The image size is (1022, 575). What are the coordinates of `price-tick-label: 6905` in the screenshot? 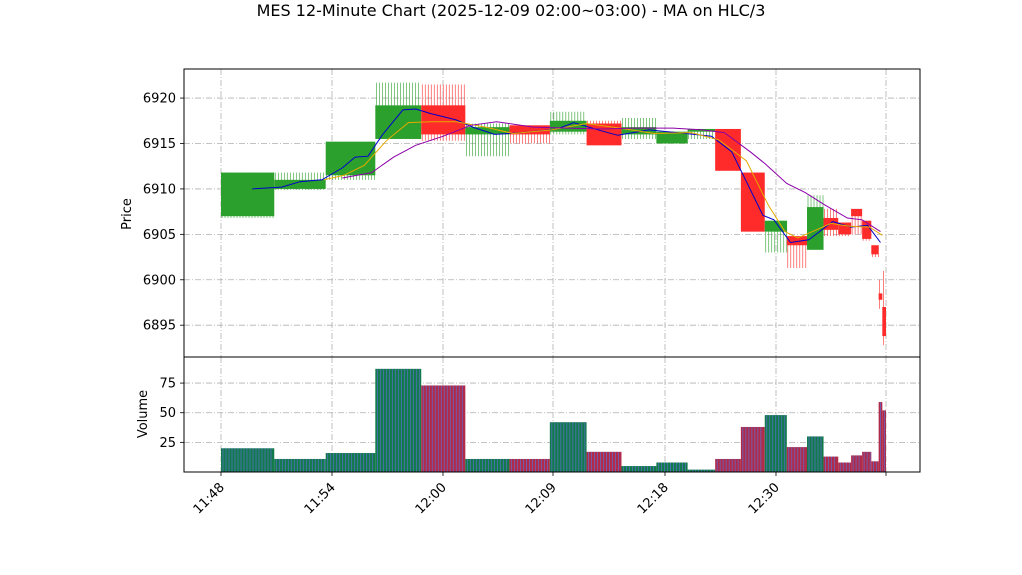 It's located at (159, 235).